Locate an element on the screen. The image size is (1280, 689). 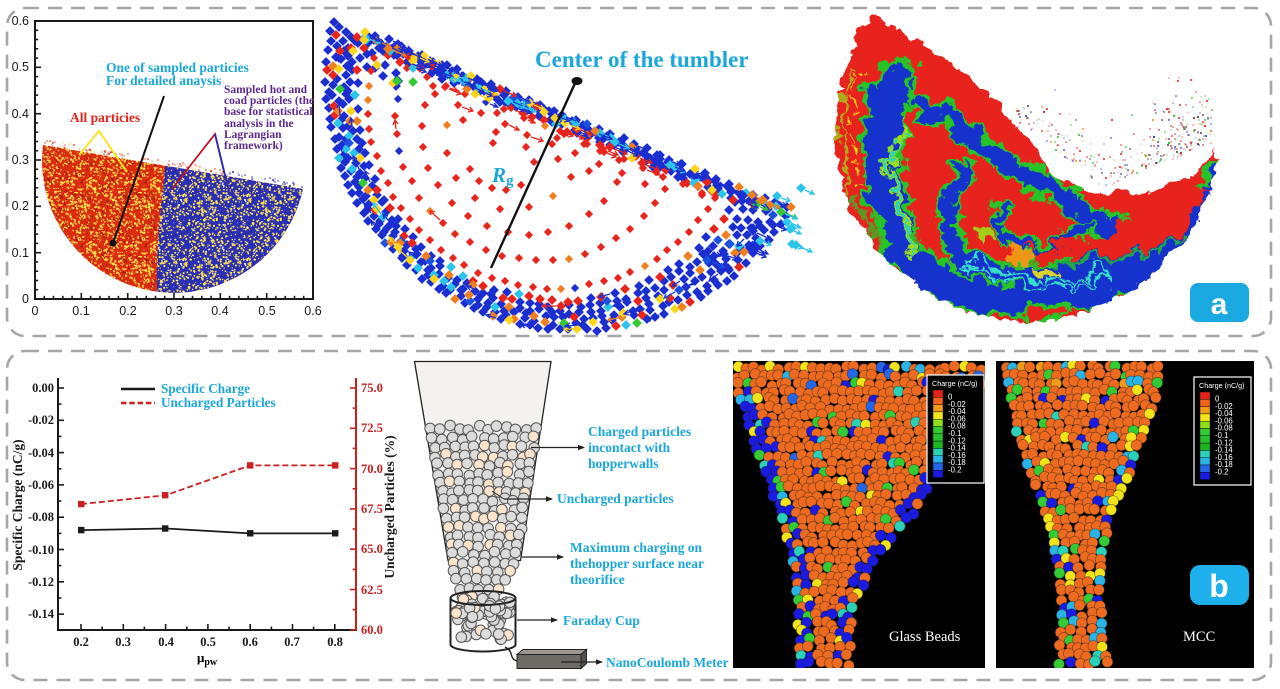
svg-text: b is located at coordinates (1219, 586).